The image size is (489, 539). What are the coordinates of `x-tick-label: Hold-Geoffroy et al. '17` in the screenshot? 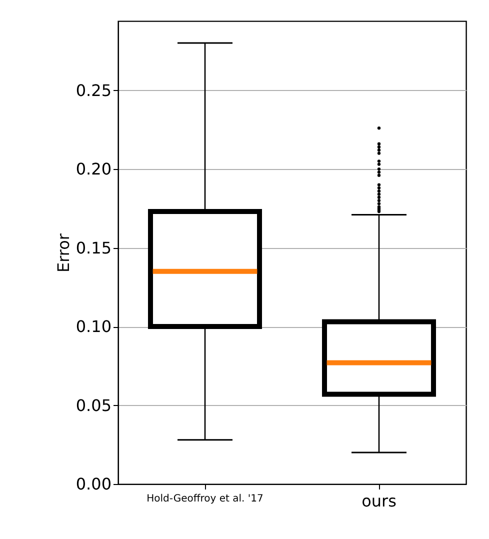 It's located at (205, 499).